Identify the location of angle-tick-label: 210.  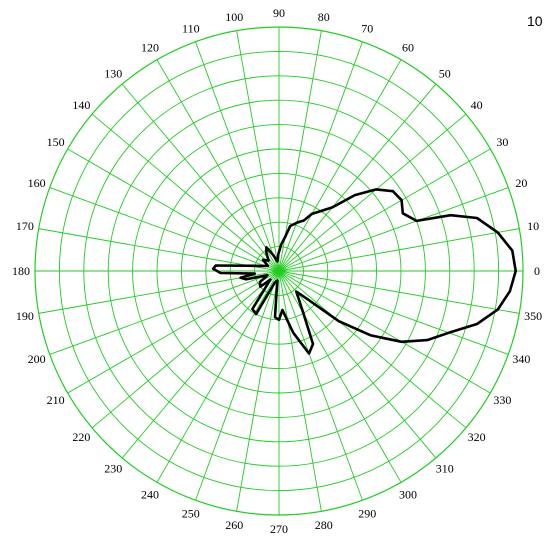
(56, 400).